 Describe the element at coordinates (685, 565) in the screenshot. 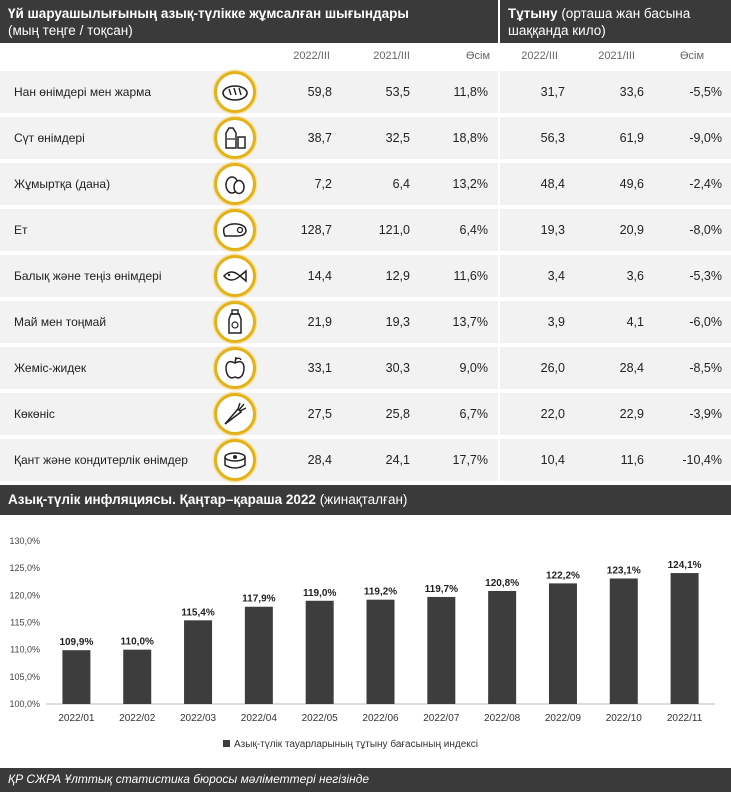

I see `data-label: 124,1%` at that location.